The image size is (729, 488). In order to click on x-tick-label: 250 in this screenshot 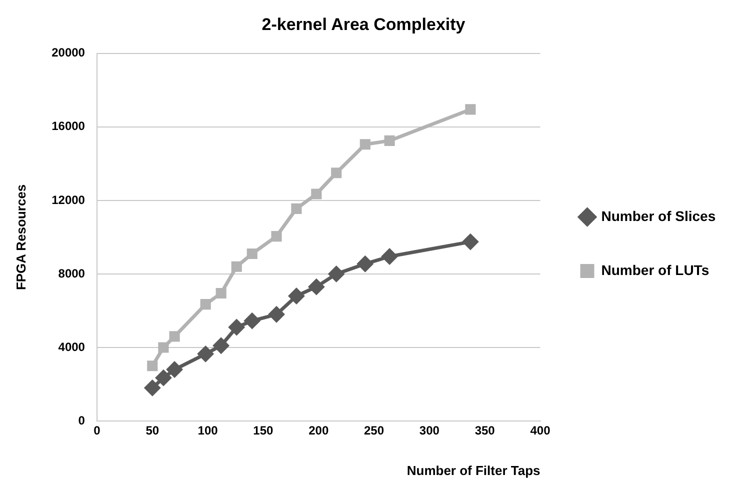, I will do `click(374, 431)`.